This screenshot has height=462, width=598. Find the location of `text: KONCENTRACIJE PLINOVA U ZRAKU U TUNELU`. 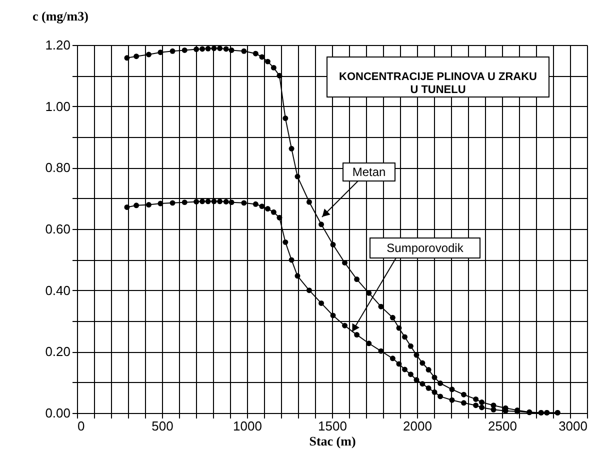

text: KONCENTRACIJE PLINOVA U ZRAKU U TUNELU is located at coordinates (438, 83).